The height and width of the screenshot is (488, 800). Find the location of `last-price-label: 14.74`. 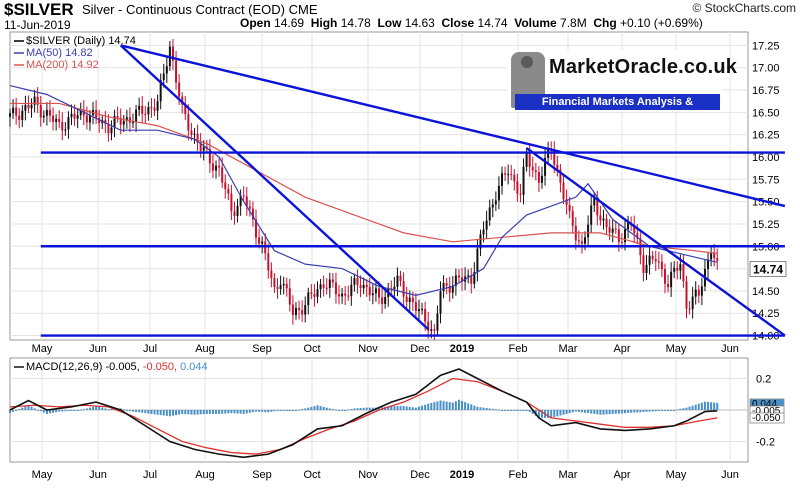

last-price-label: 14.74 is located at coordinates (768, 269).